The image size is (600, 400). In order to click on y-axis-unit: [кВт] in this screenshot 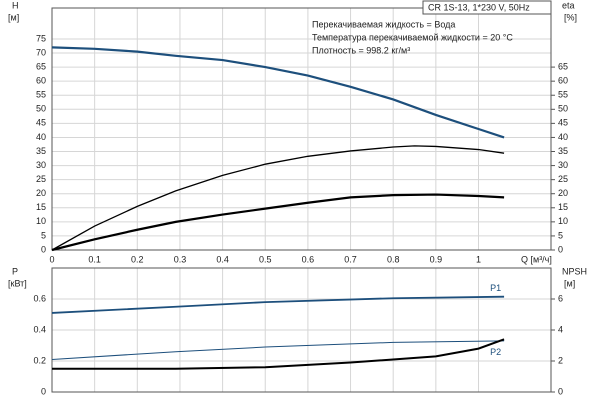, I will do `click(17, 283)`.